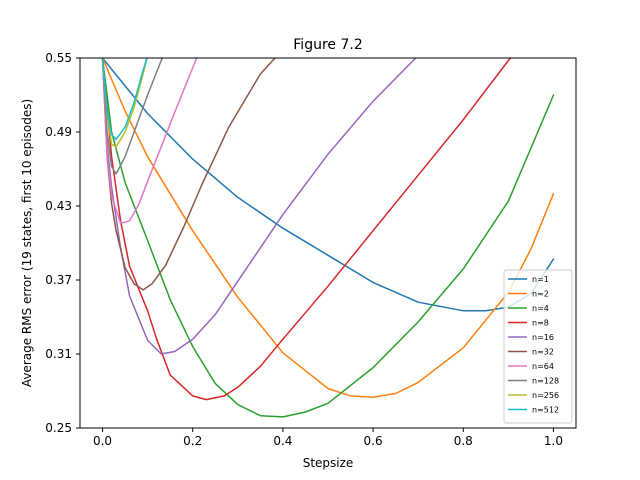 The width and height of the screenshot is (640, 480). I want to click on x-tick-label: 0.2, so click(192, 441).